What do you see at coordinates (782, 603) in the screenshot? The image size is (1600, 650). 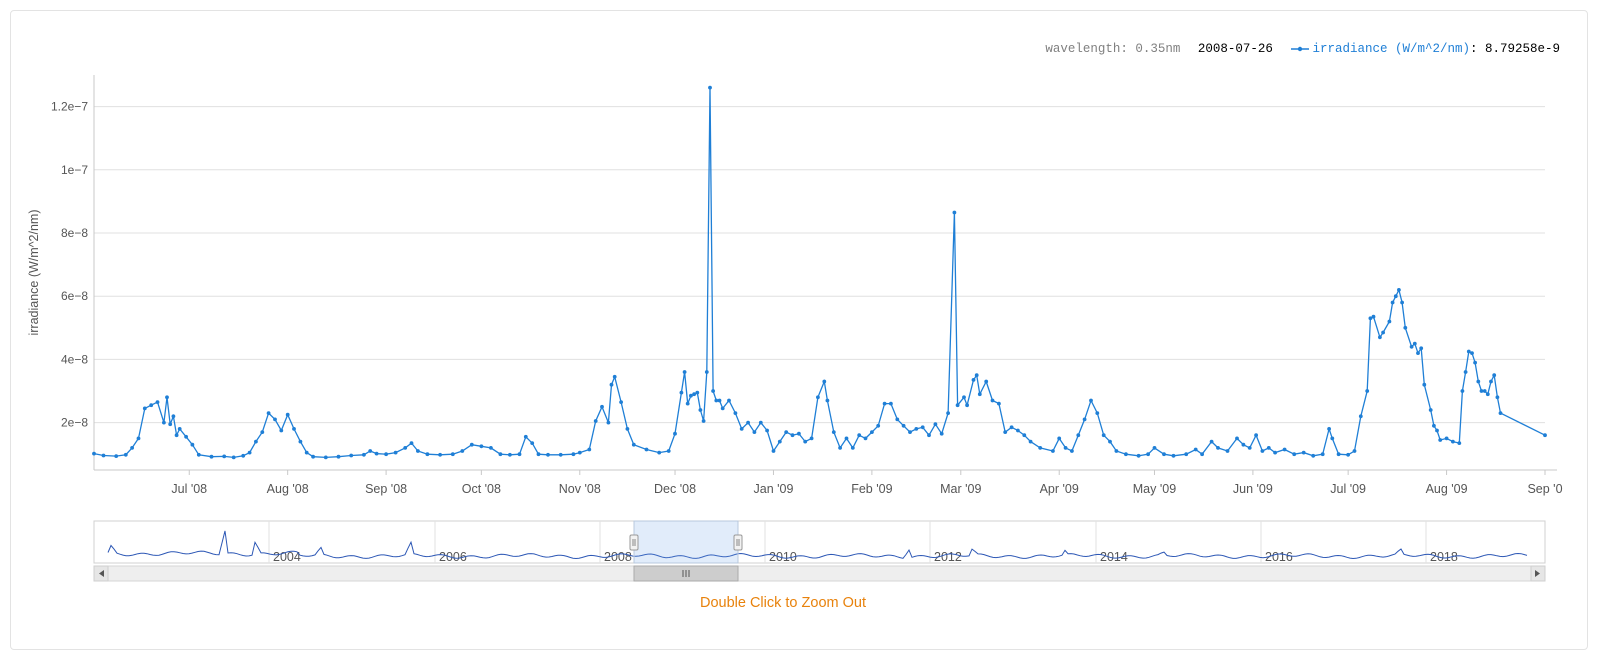 I see `zoom-out-link: Double Click to Zoom Out` at bounding box center [782, 603].